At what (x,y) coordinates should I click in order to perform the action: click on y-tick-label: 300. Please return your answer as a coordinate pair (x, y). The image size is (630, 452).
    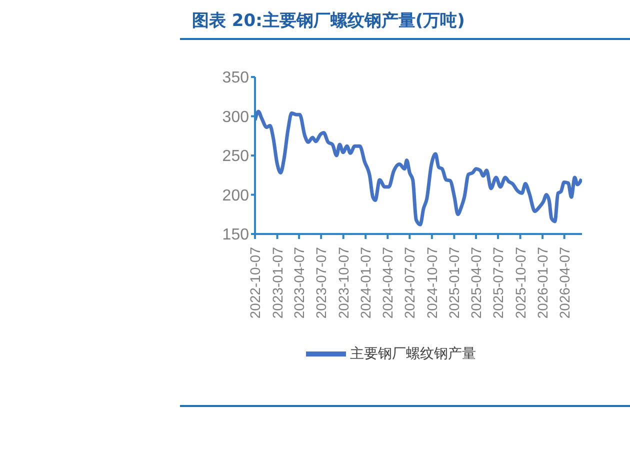
    Looking at the image, I should click on (236, 117).